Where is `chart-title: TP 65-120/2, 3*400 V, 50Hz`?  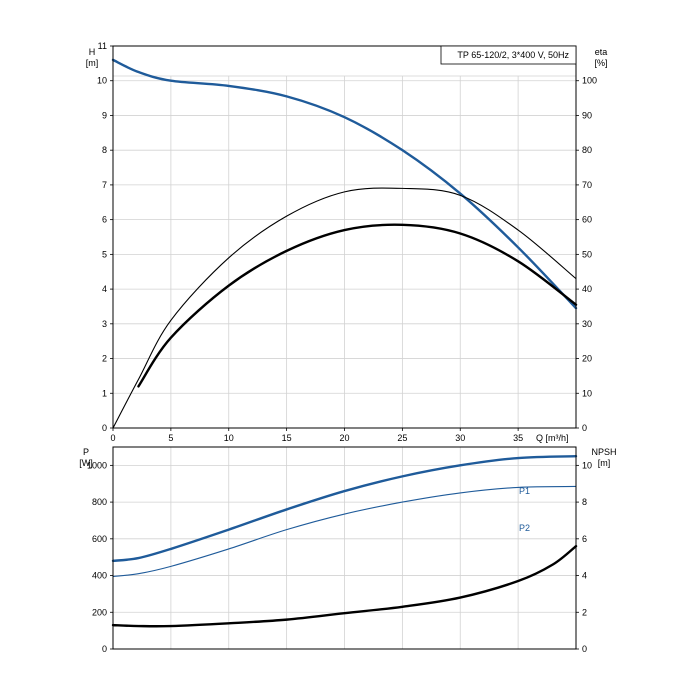
chart-title: TP 65-120/2, 3*400 V, 50Hz is located at coordinates (513, 55).